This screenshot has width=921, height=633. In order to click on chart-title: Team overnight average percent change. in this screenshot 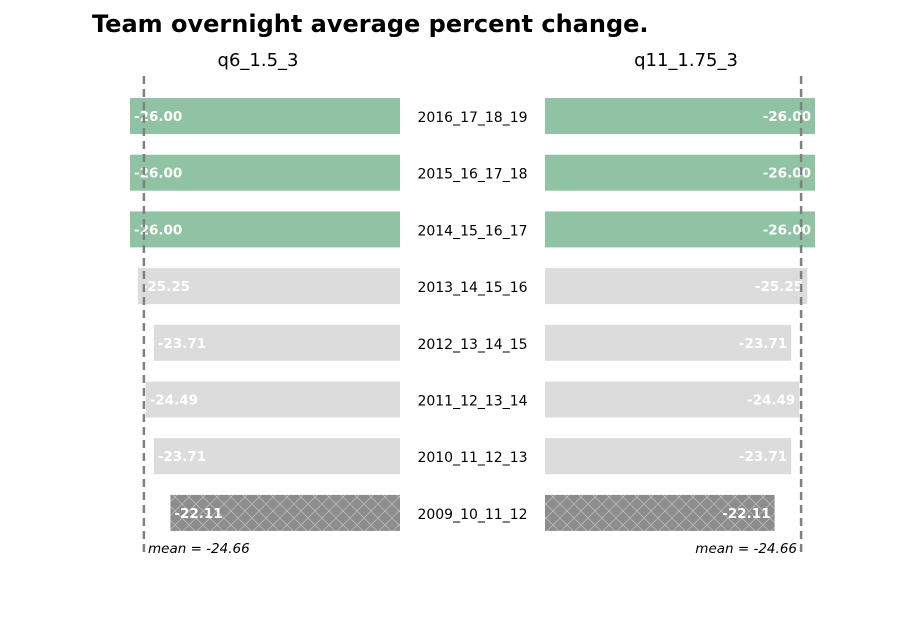, I will do `click(370, 24)`.